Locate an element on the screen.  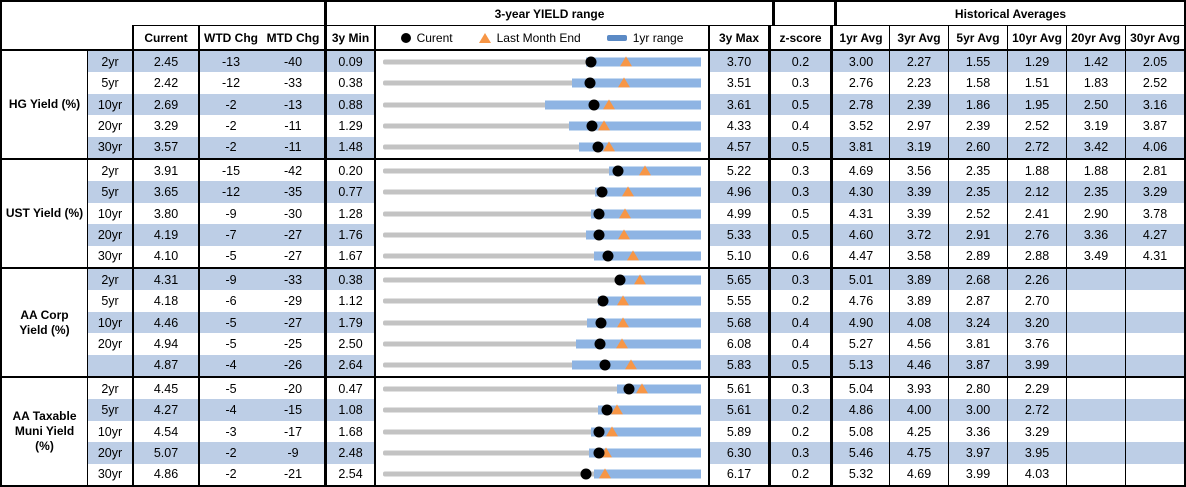
historical-averages-header: Historical Averages is located at coordinates (1009, 14).